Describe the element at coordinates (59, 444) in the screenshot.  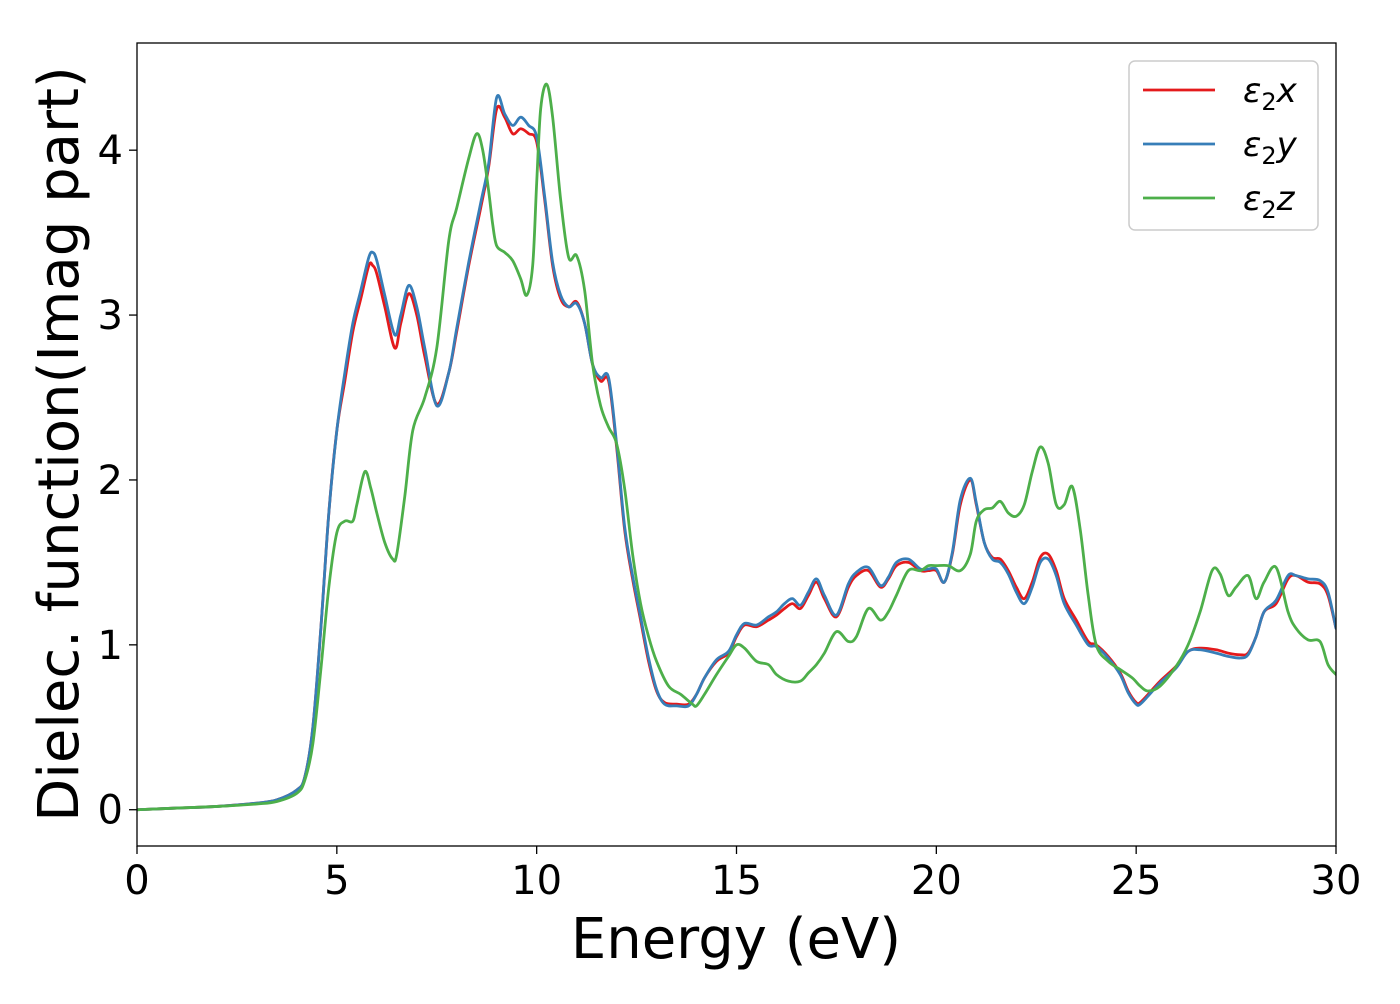
I see `y-axis-label: Dielec. function(Imag part)` at that location.